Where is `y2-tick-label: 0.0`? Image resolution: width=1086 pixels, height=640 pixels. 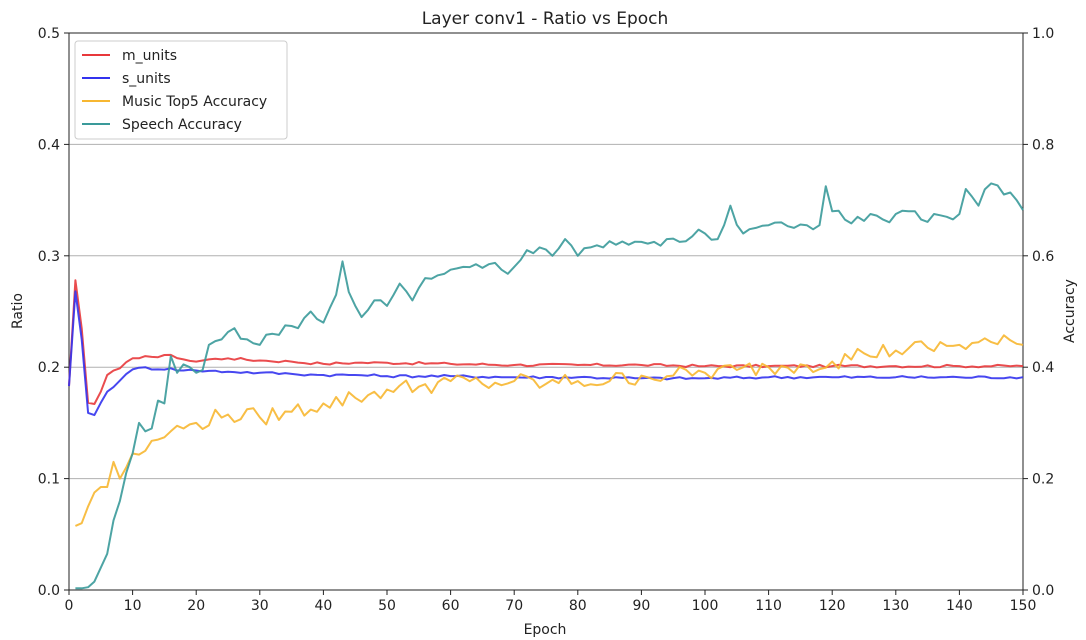
y2-tick-label: 0.0 is located at coordinates (1043, 591).